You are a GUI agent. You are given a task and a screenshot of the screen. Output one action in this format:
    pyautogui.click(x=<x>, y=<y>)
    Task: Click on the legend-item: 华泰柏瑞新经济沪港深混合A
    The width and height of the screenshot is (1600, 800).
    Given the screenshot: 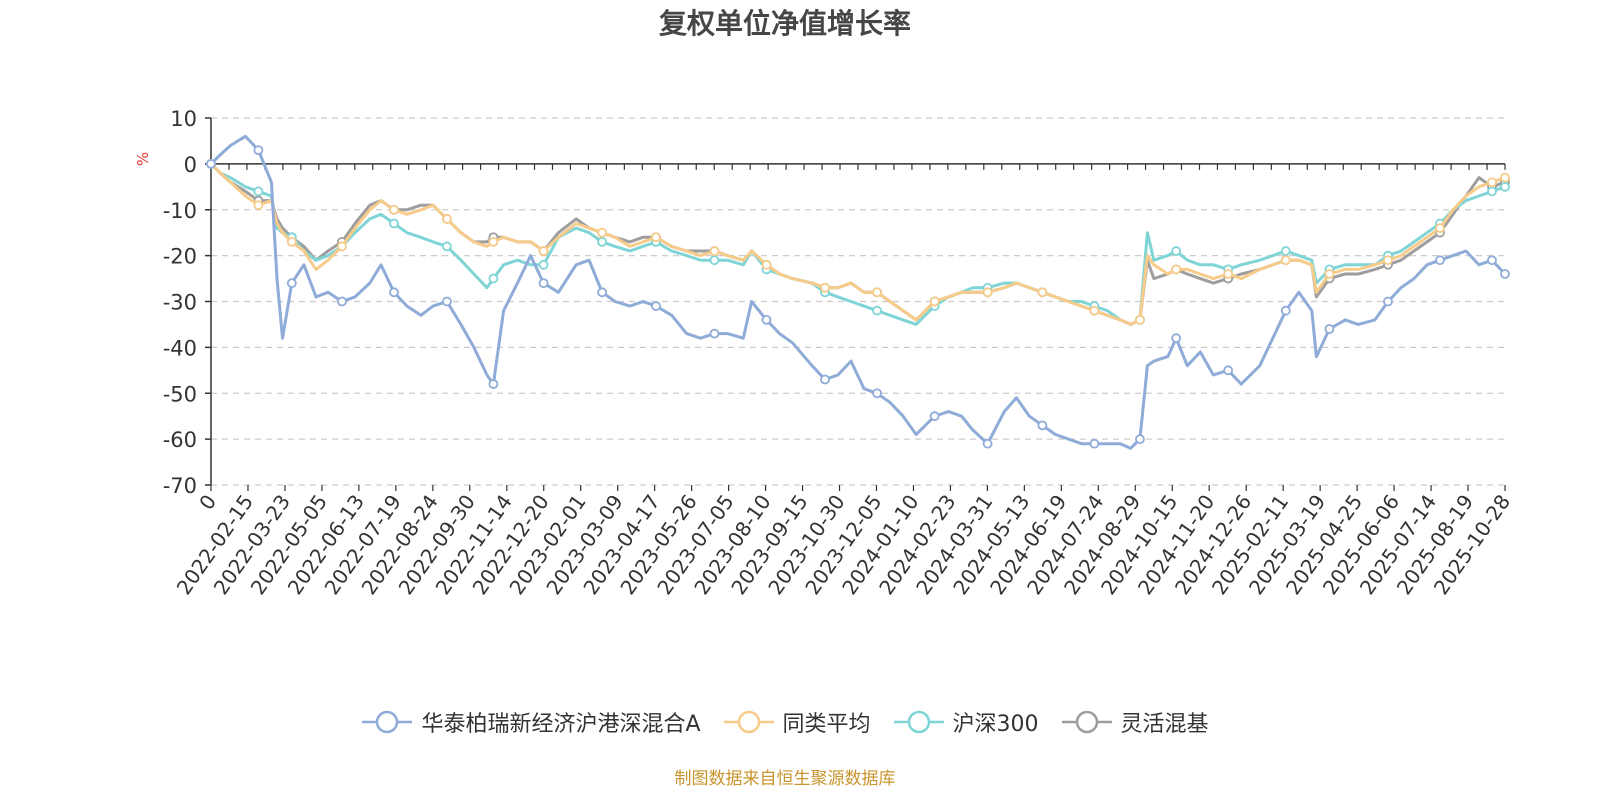 What is the action you would take?
    pyautogui.click(x=531, y=722)
    